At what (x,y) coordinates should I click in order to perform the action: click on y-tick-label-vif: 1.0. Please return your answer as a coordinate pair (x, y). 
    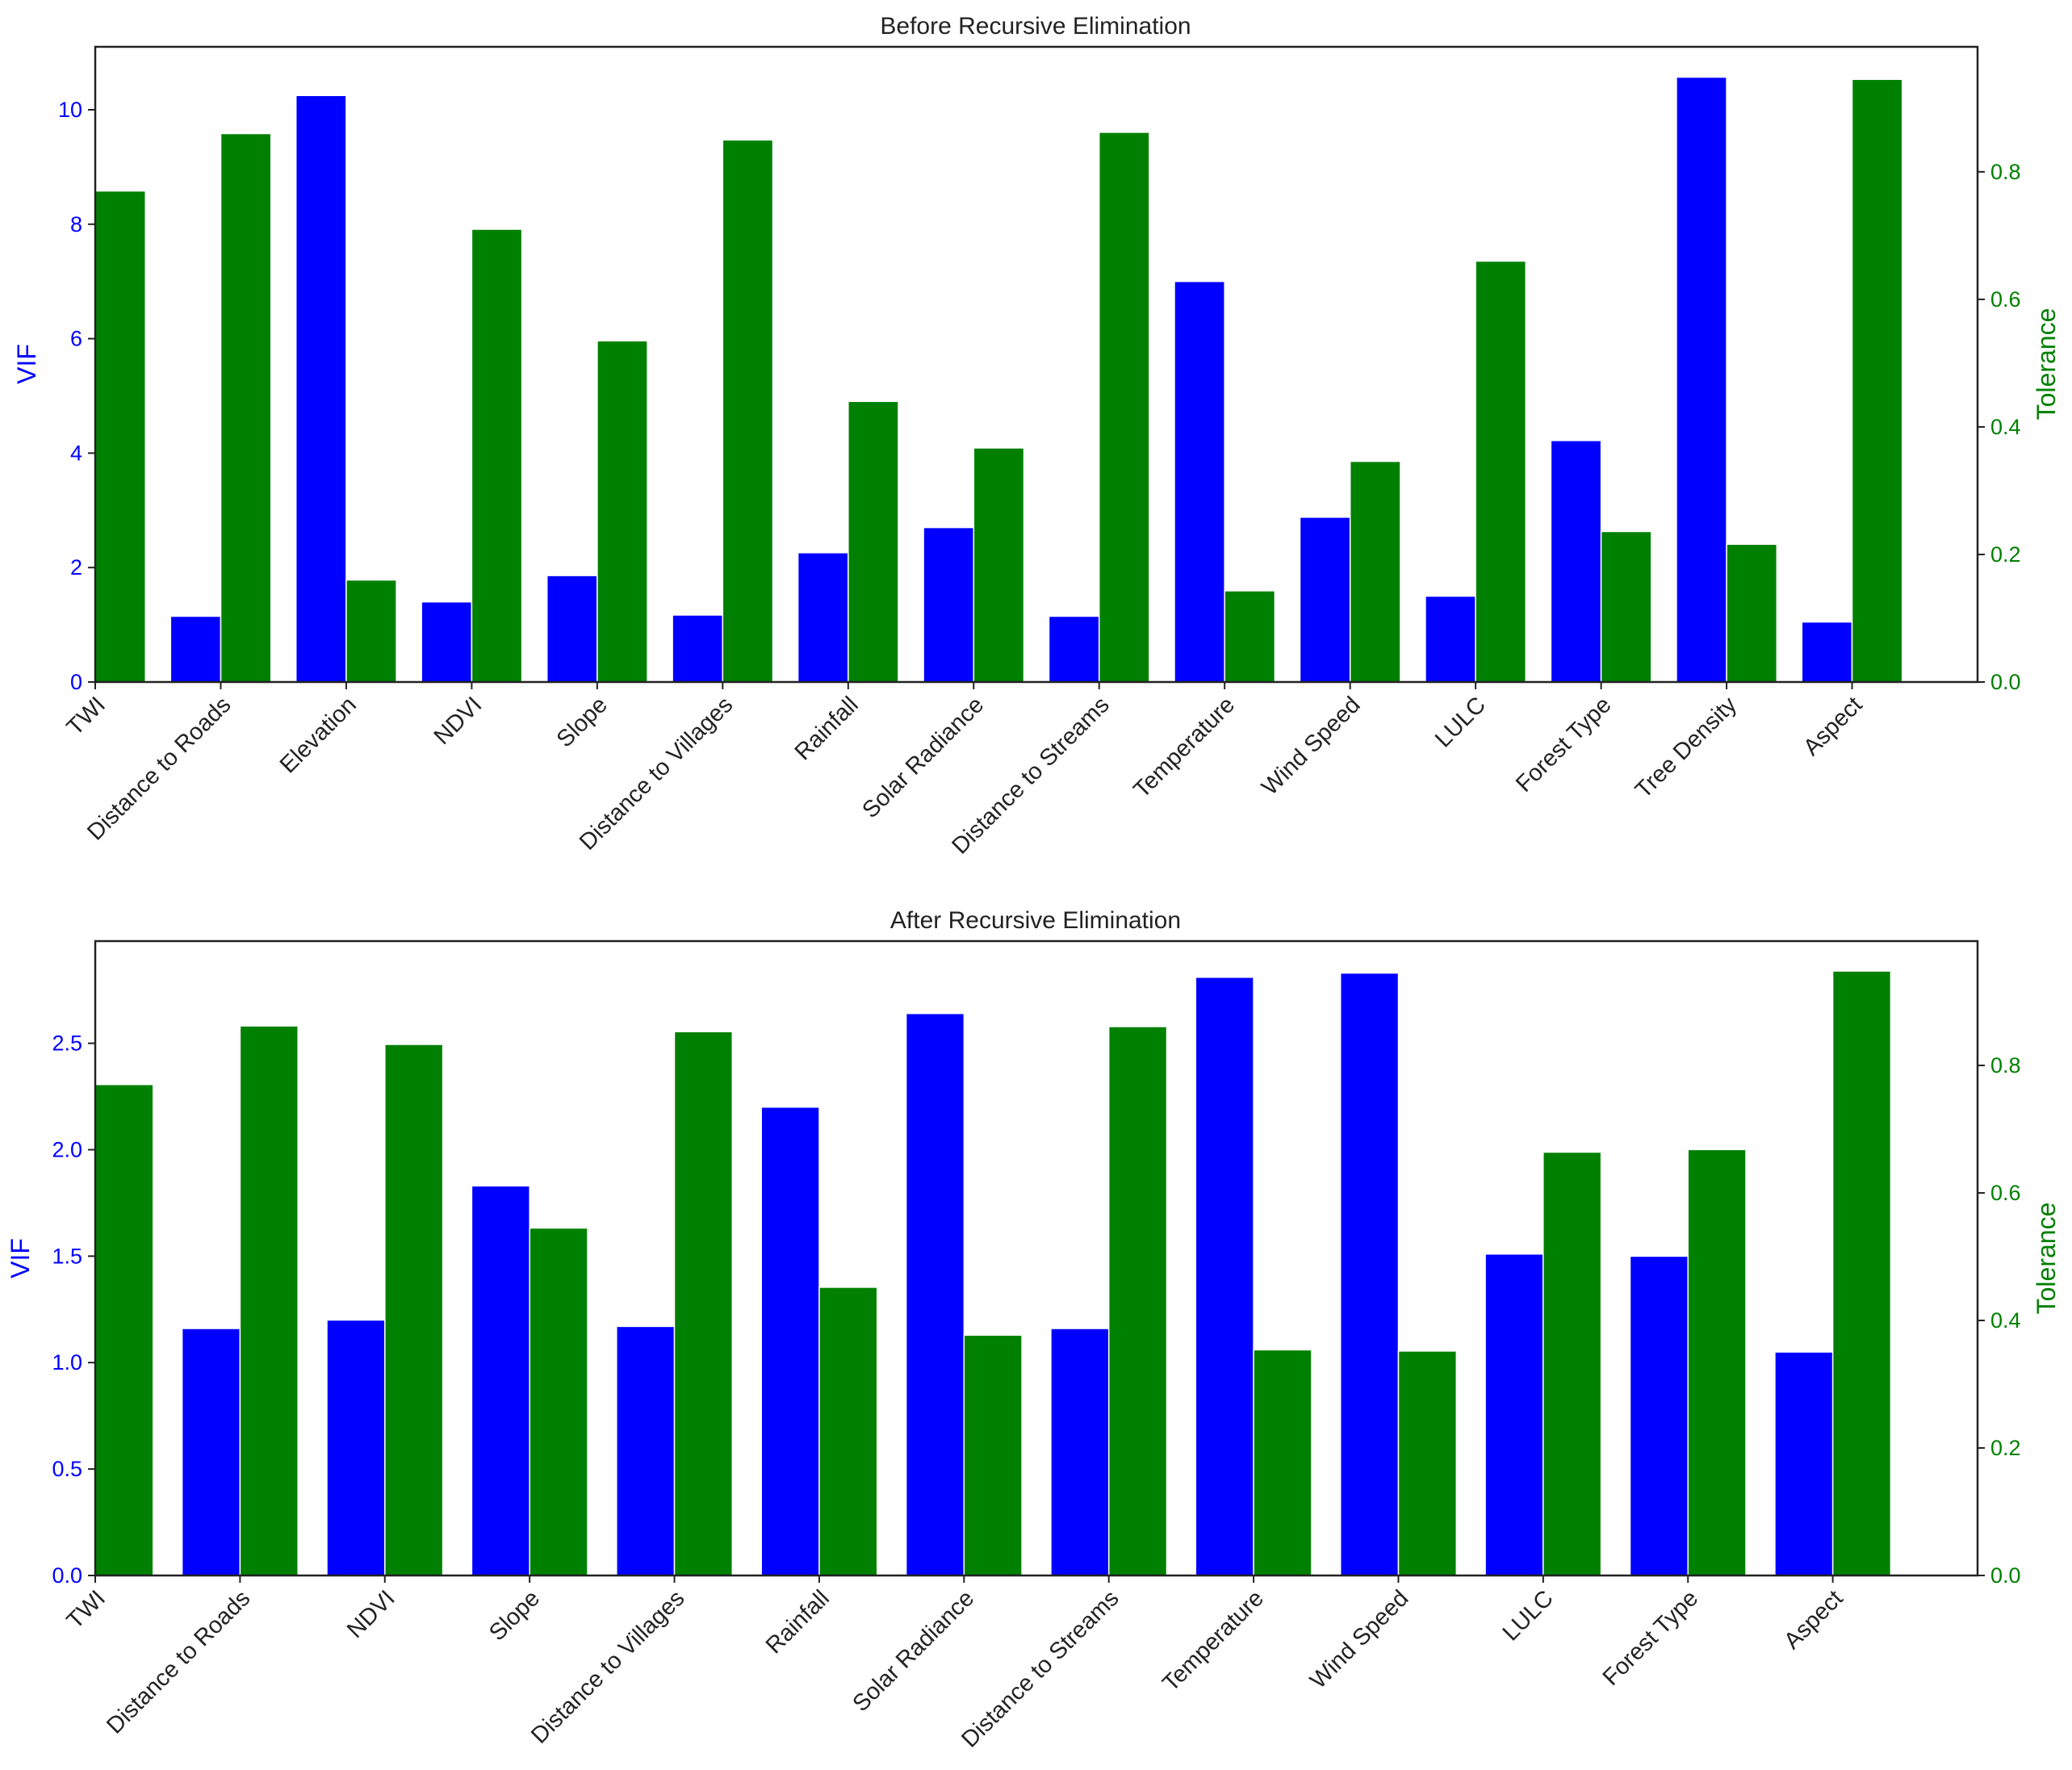
    Looking at the image, I should click on (67, 1362).